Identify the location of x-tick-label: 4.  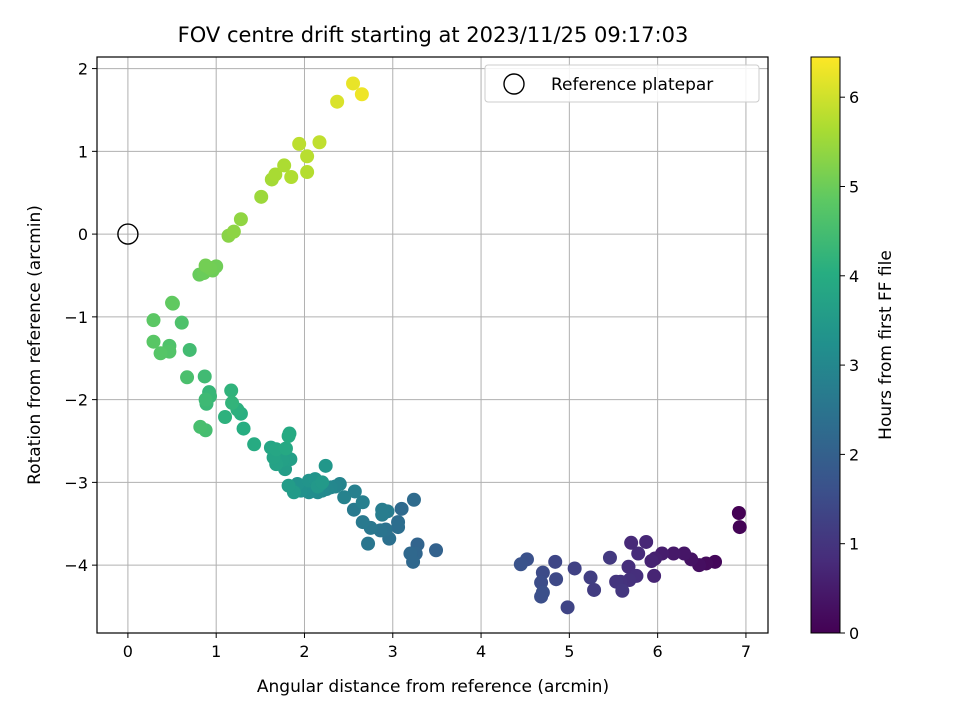
(481, 651).